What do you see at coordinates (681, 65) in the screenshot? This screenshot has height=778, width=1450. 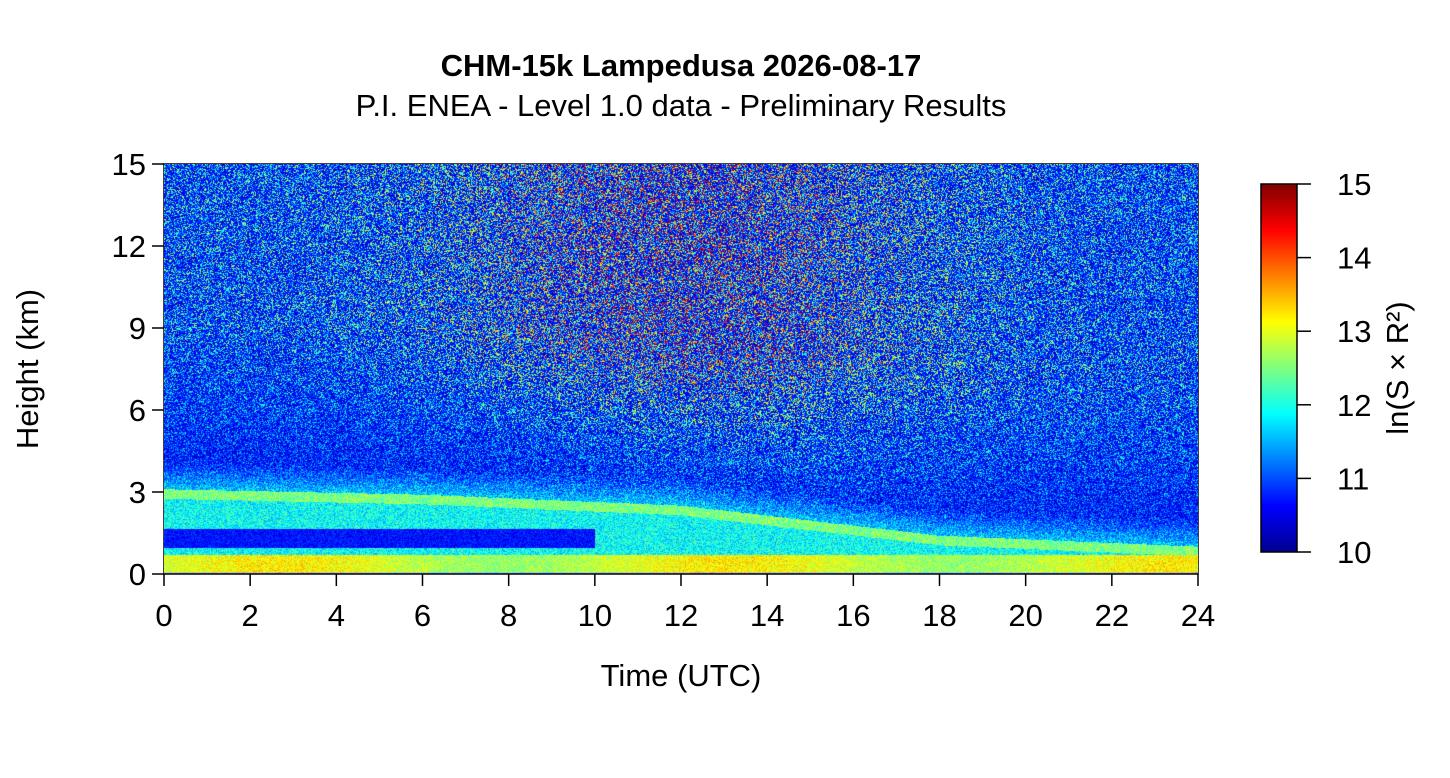 I see `chart-title: CHM-15k Lampedusa 2026-08-17` at bounding box center [681, 65].